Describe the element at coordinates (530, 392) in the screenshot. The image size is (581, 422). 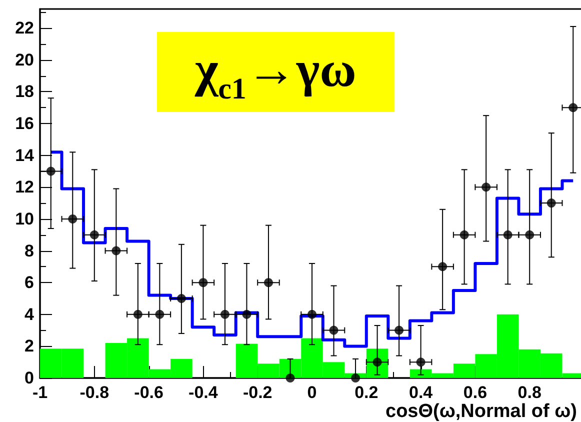
I see `x-tick-label: 0.8` at that location.